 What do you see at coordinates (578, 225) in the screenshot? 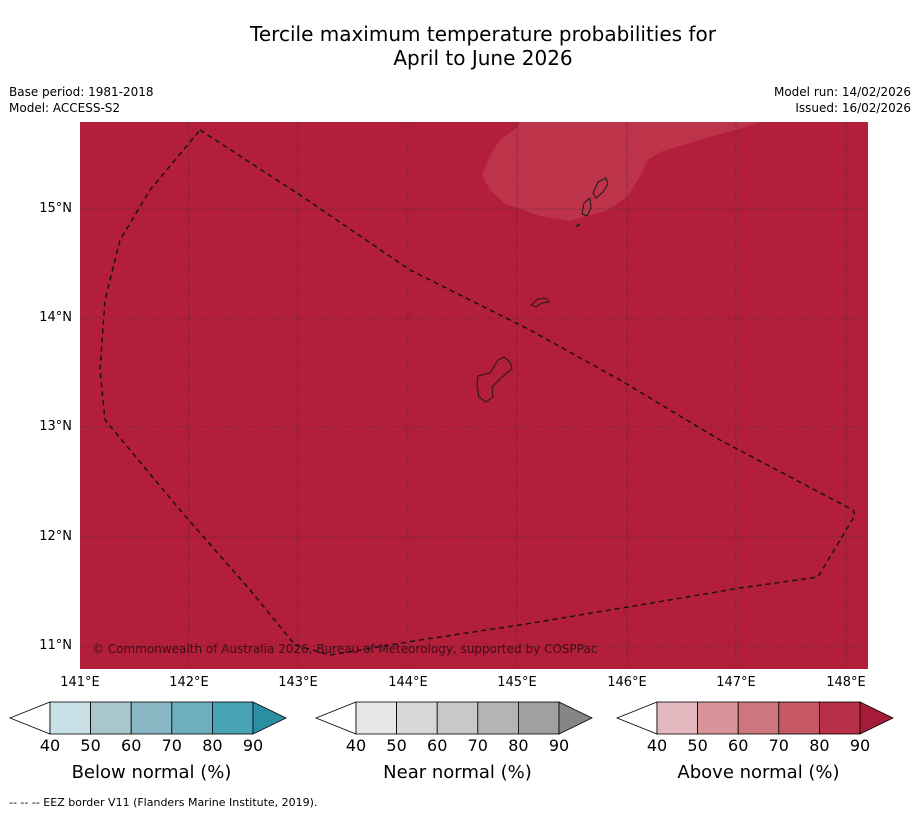
I see `island-aguijan` at bounding box center [578, 225].